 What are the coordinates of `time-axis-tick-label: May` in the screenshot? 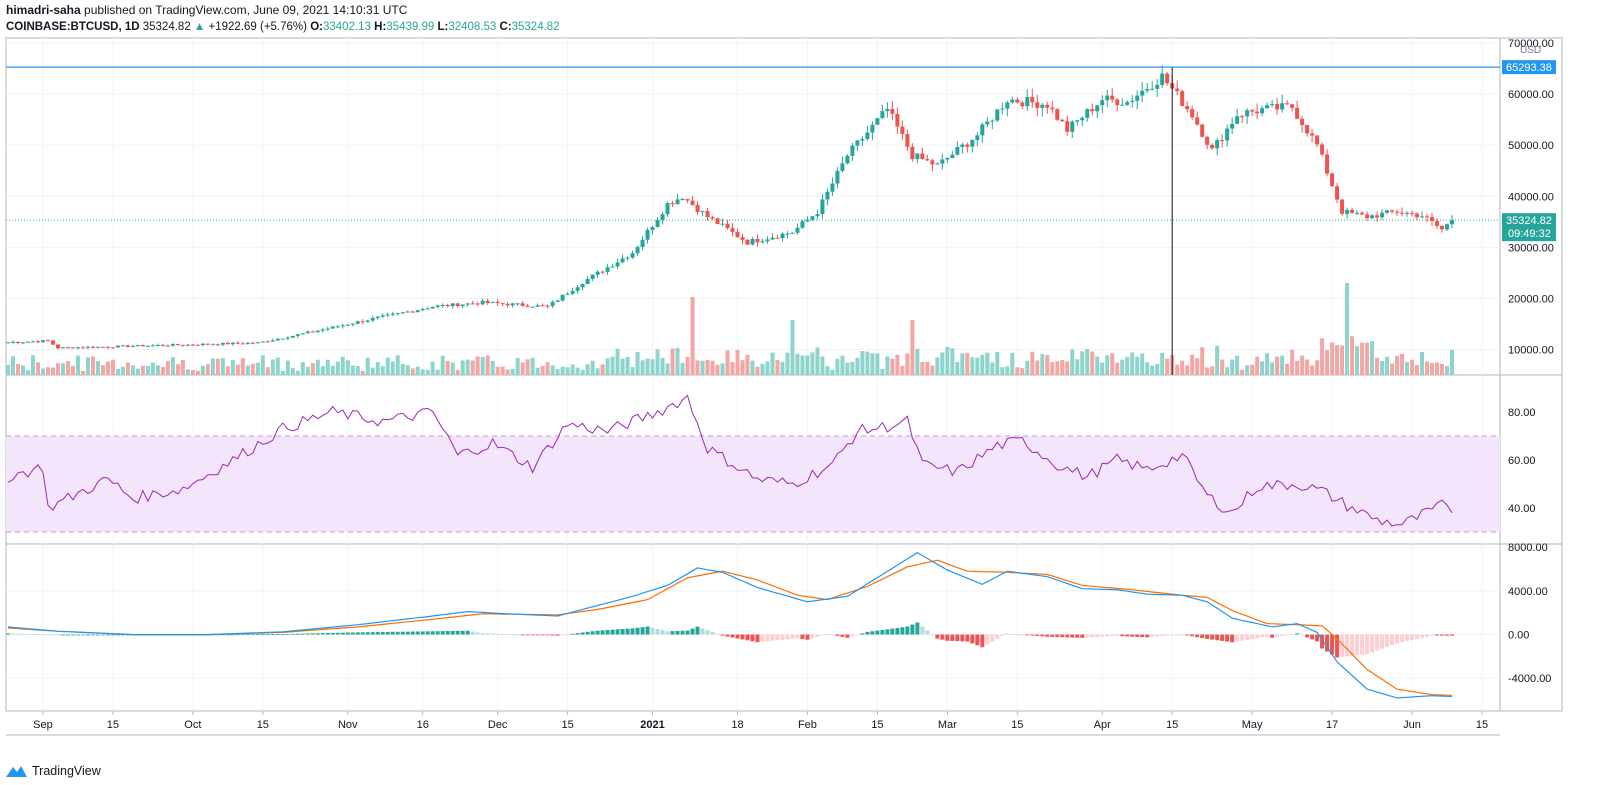 It's located at (1252, 725).